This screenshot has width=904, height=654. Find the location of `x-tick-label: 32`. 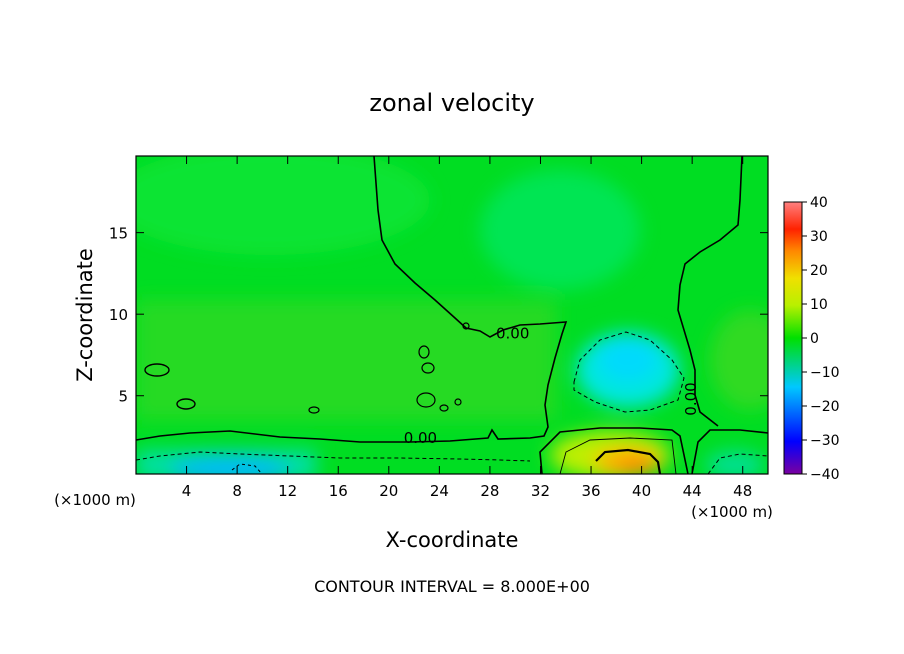

x-tick-label: 32 is located at coordinates (540, 491).